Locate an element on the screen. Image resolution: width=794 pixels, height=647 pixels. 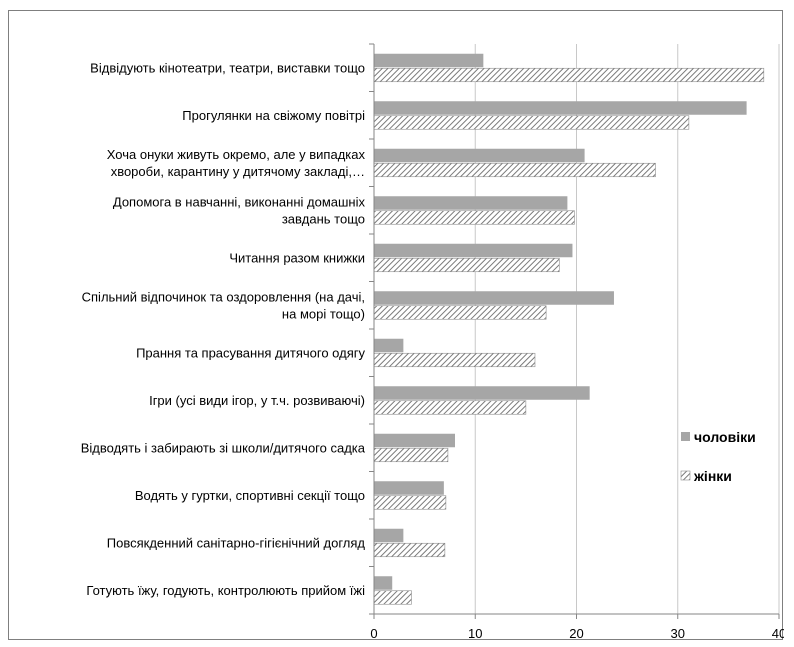
category-label-line: Прання та прасування дитячого одягу is located at coordinates (250, 352).